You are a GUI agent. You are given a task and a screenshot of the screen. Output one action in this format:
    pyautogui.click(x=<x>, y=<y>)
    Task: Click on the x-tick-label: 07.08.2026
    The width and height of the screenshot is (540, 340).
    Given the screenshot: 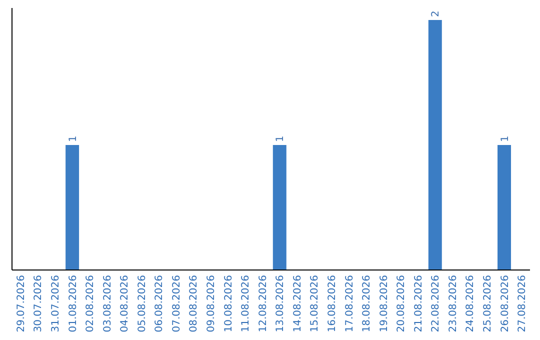 What is the action you would take?
    pyautogui.click(x=176, y=303)
    